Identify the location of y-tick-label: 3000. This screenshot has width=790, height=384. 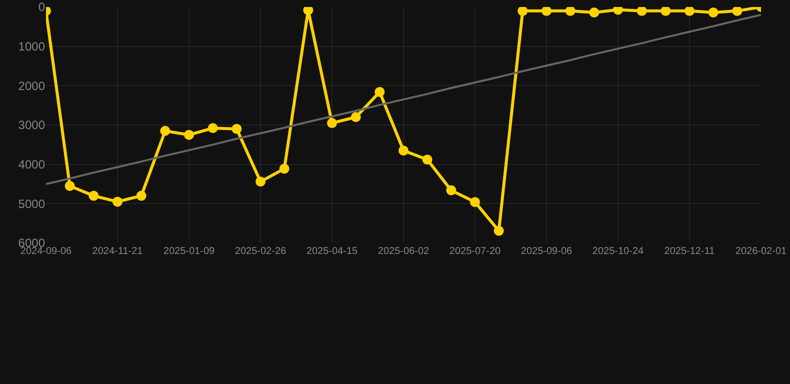
(32, 125).